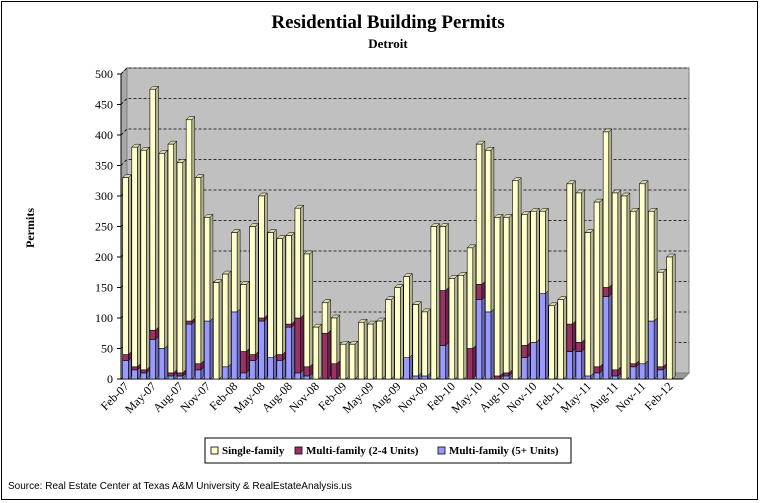 This screenshot has width=761, height=503. What do you see at coordinates (575, 397) in the screenshot?
I see `x-tick-label: May-11` at bounding box center [575, 397].